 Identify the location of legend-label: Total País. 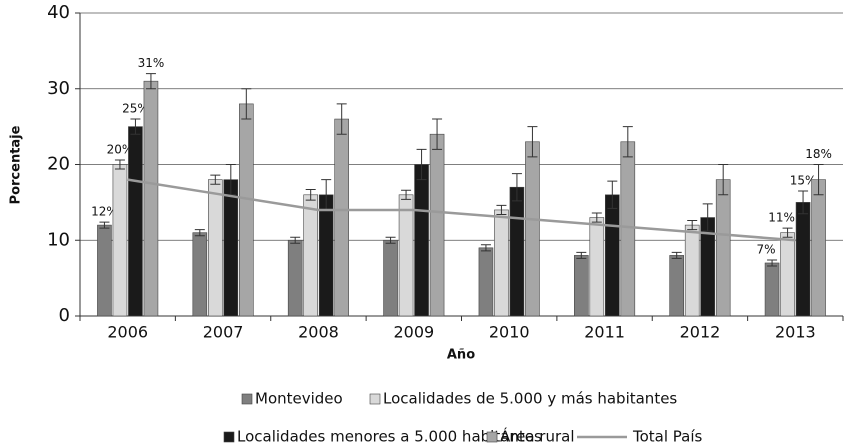
(667, 437).